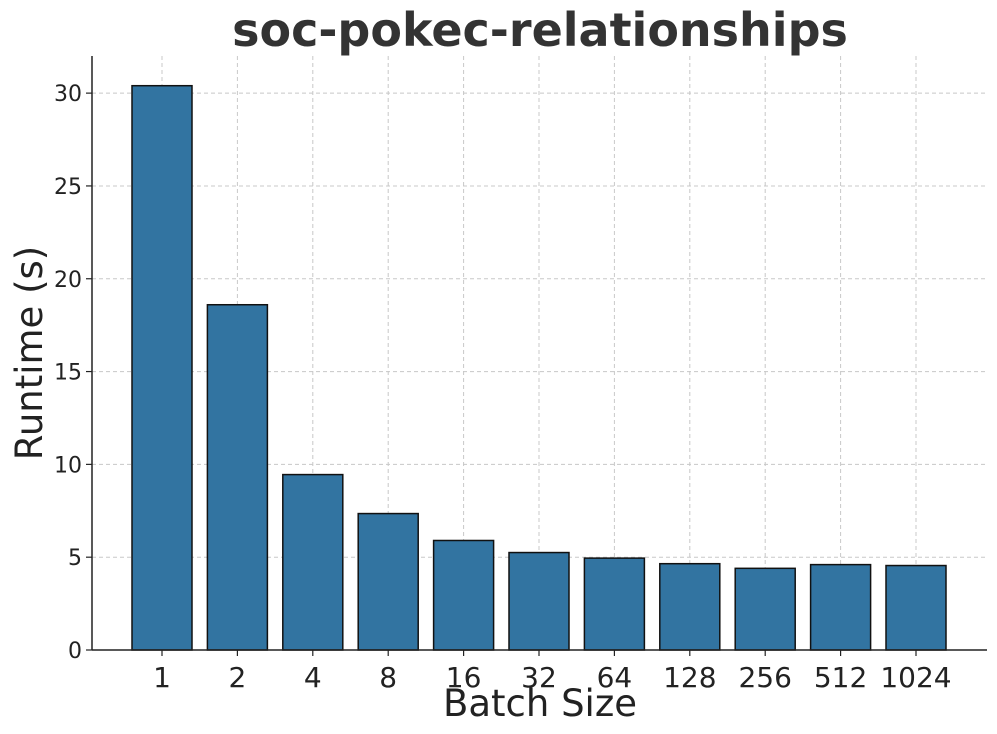 This screenshot has width=997, height=734. I want to click on y-tick-label: 20, so click(68, 280).